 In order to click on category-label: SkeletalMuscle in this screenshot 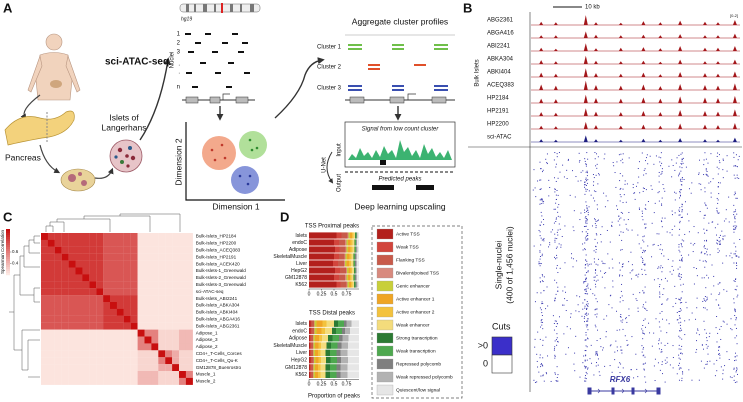, I will do `click(290, 257)`.